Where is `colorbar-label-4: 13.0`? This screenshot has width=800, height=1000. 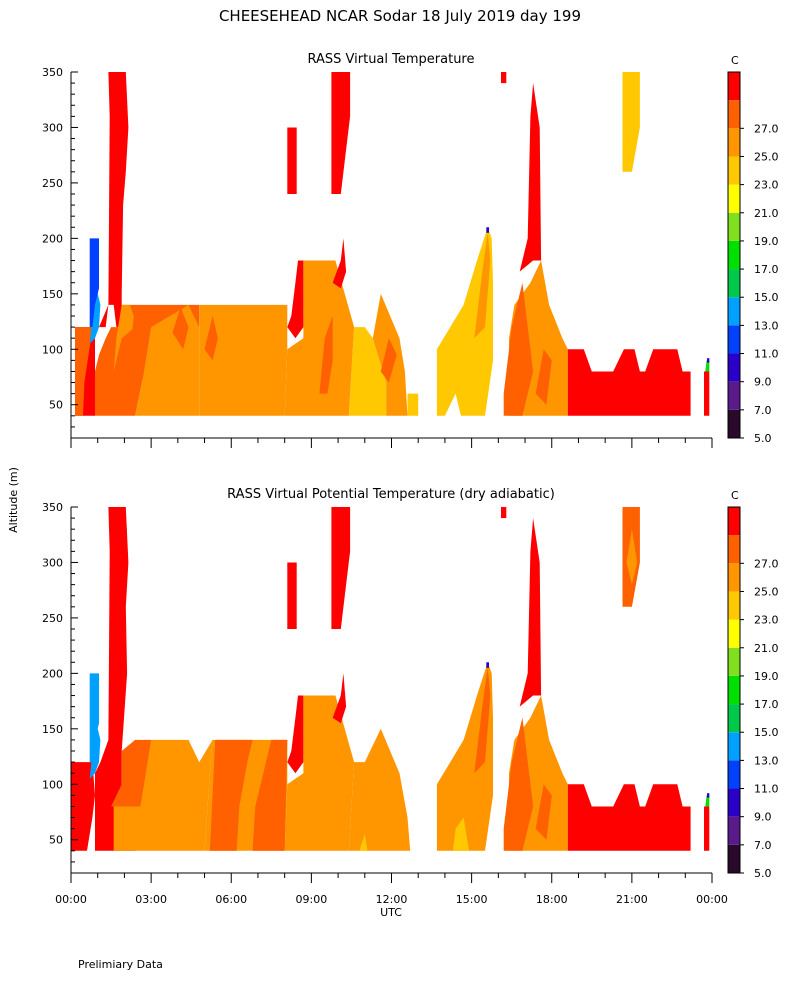 colorbar-label-4: 13.0 is located at coordinates (766, 325).